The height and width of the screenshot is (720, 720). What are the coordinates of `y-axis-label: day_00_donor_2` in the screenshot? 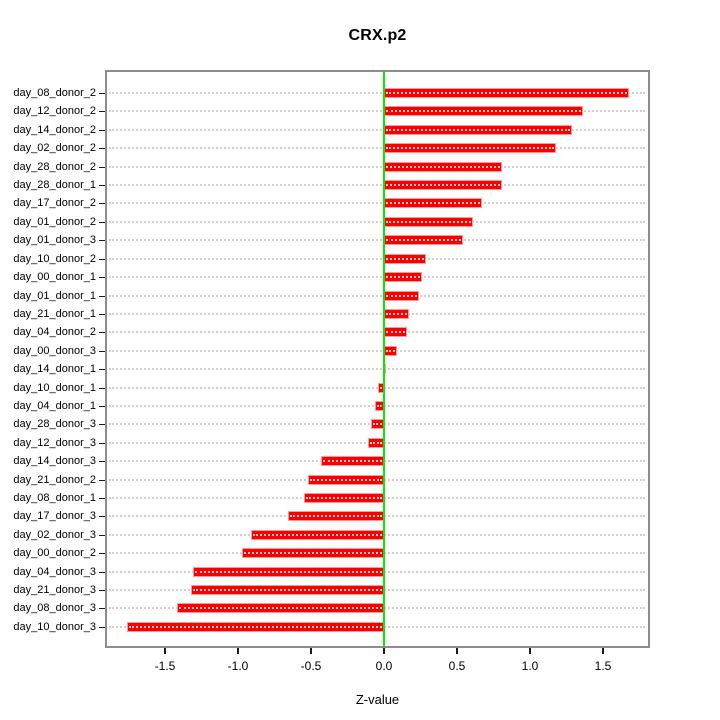 It's located at (54, 553).